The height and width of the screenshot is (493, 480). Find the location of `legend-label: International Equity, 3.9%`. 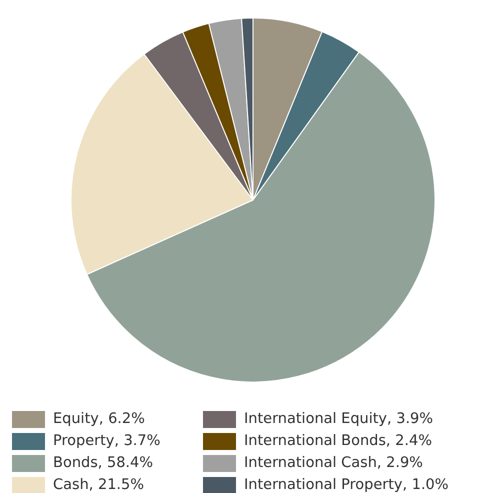

legend-label: International Equity, 3.9% is located at coordinates (339, 419).